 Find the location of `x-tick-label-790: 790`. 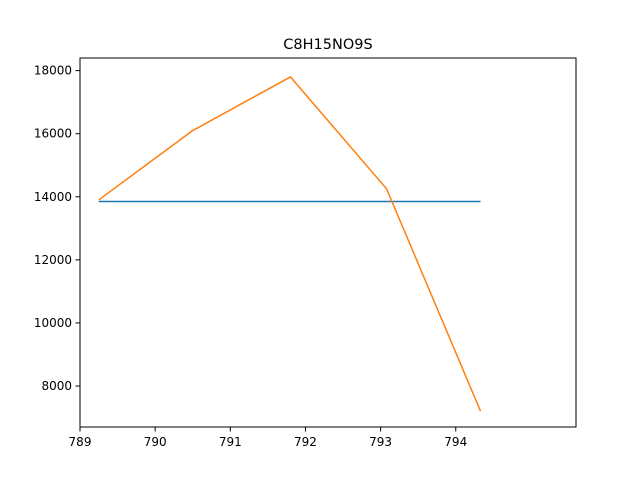

x-tick-label-790: 790 is located at coordinates (155, 442).